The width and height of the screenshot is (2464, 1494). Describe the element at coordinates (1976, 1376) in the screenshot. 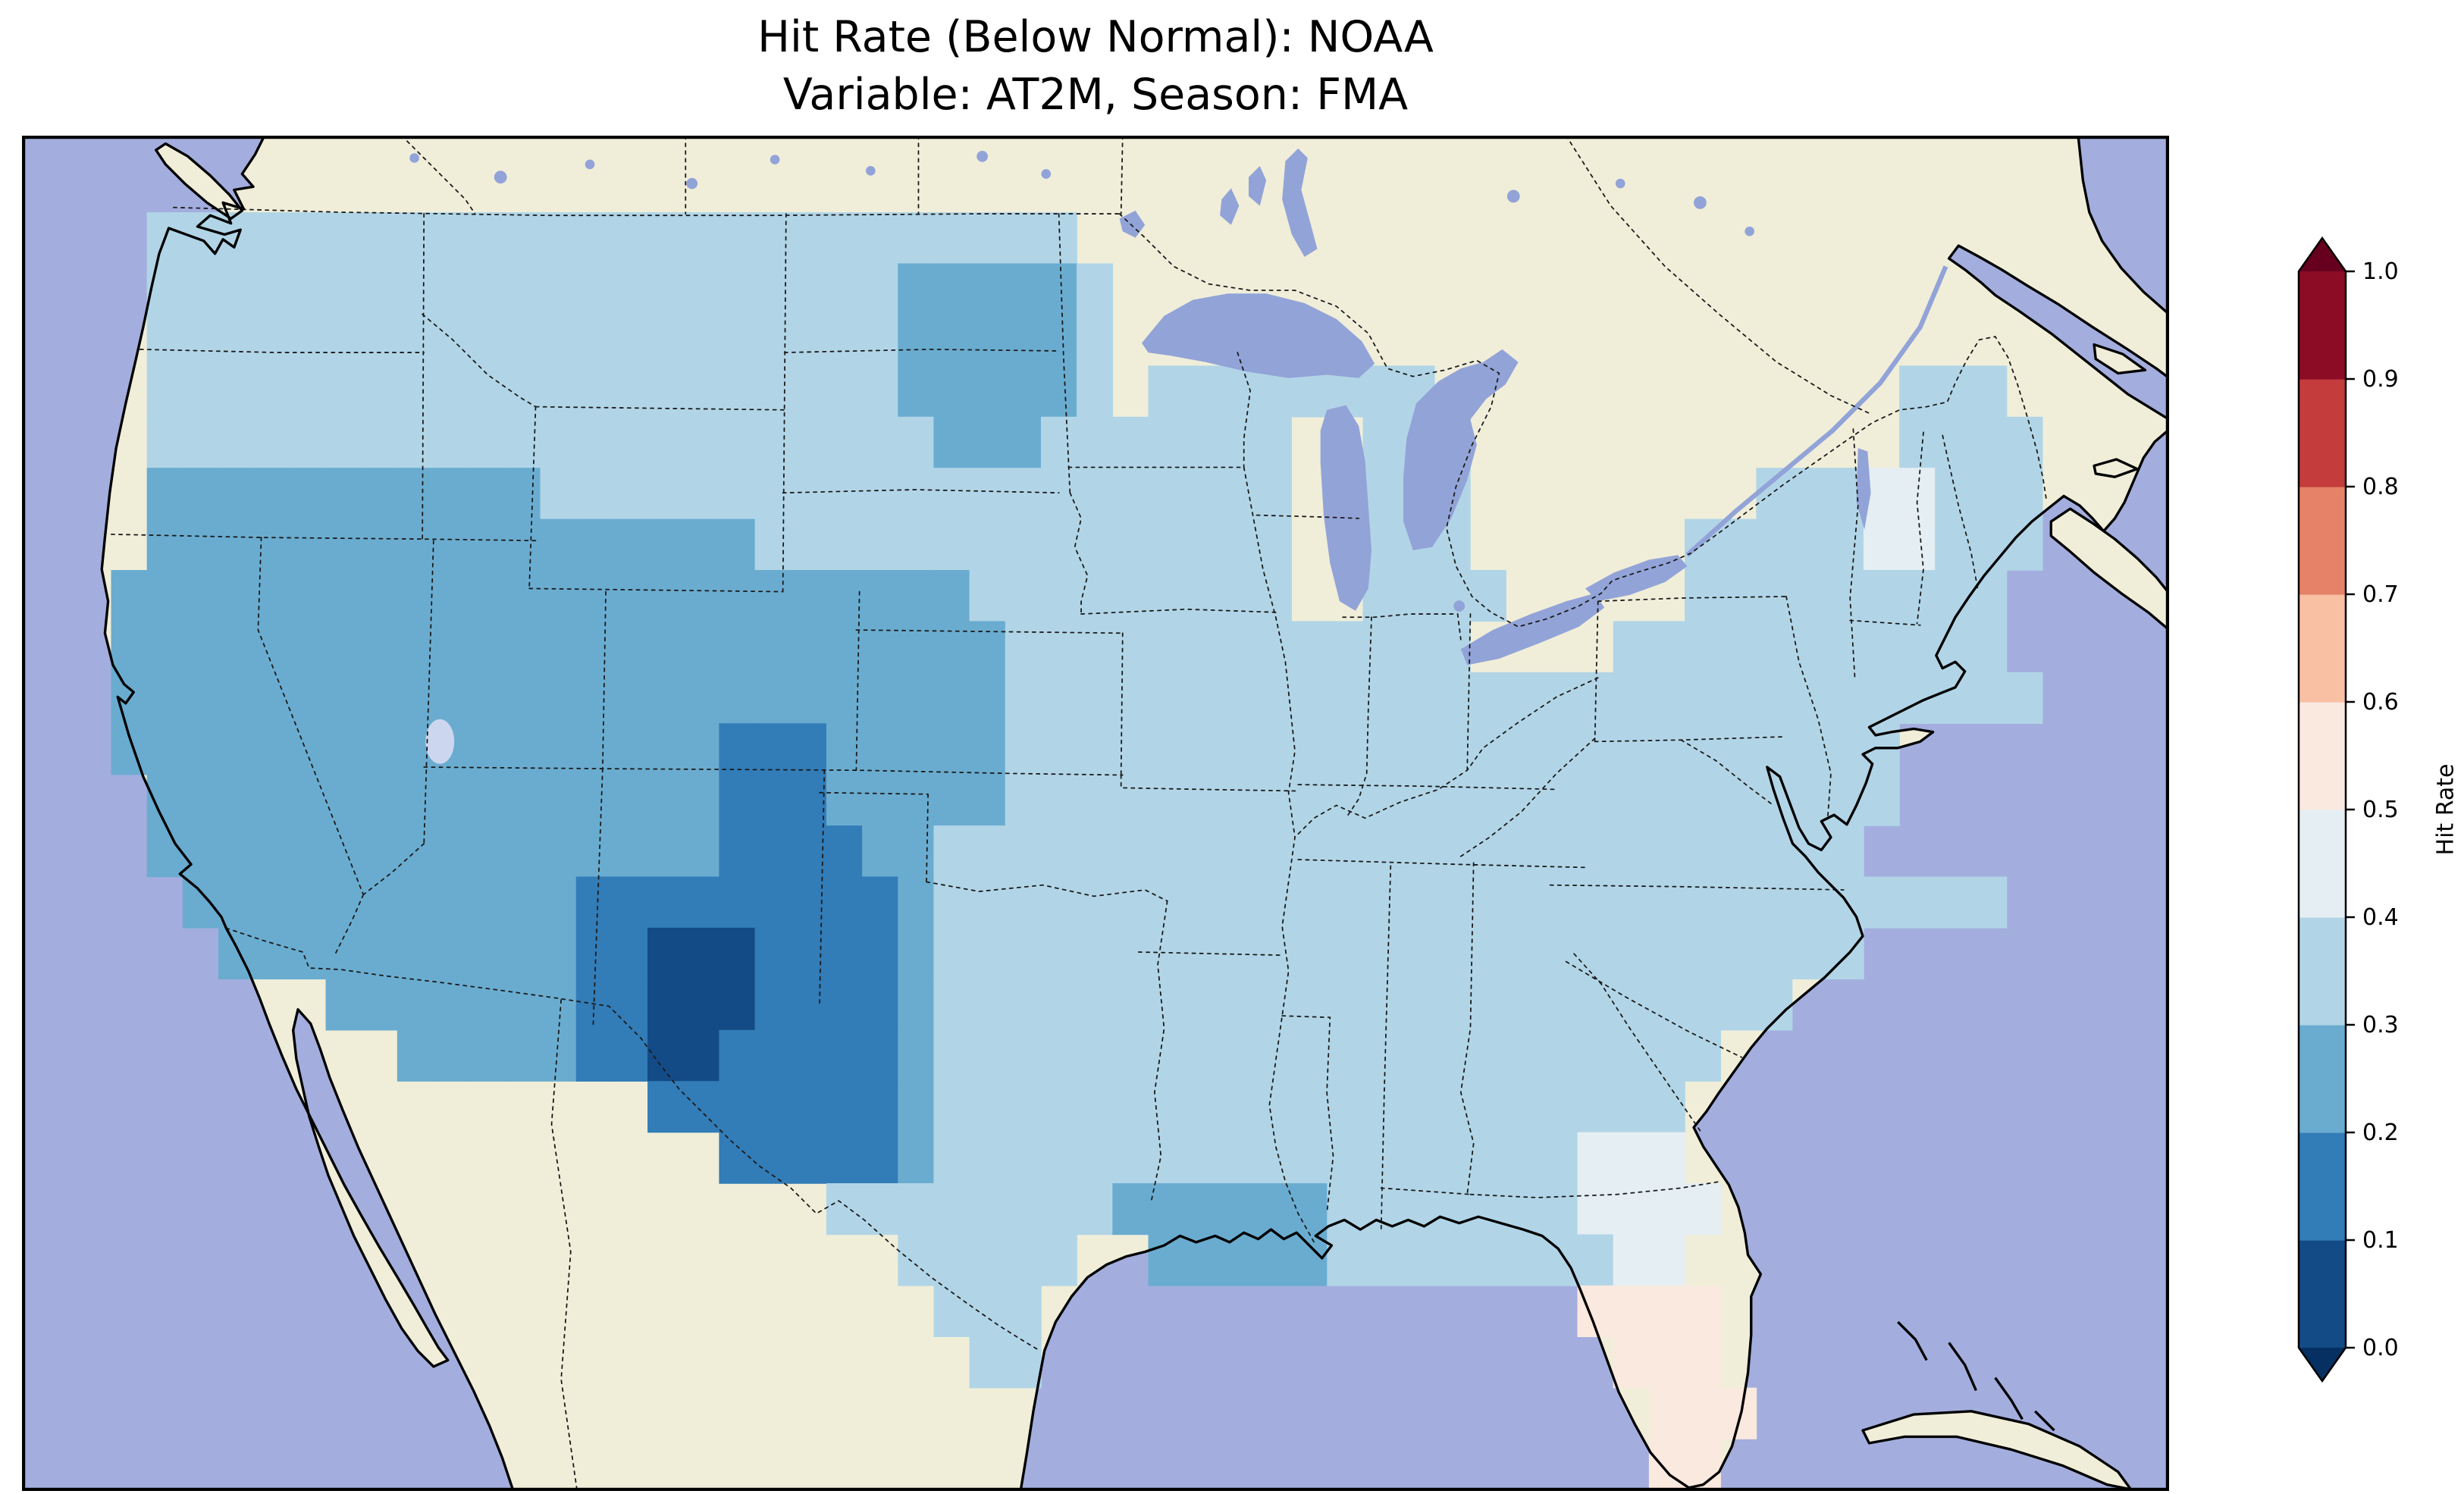

I see `bahamas-islands` at that location.